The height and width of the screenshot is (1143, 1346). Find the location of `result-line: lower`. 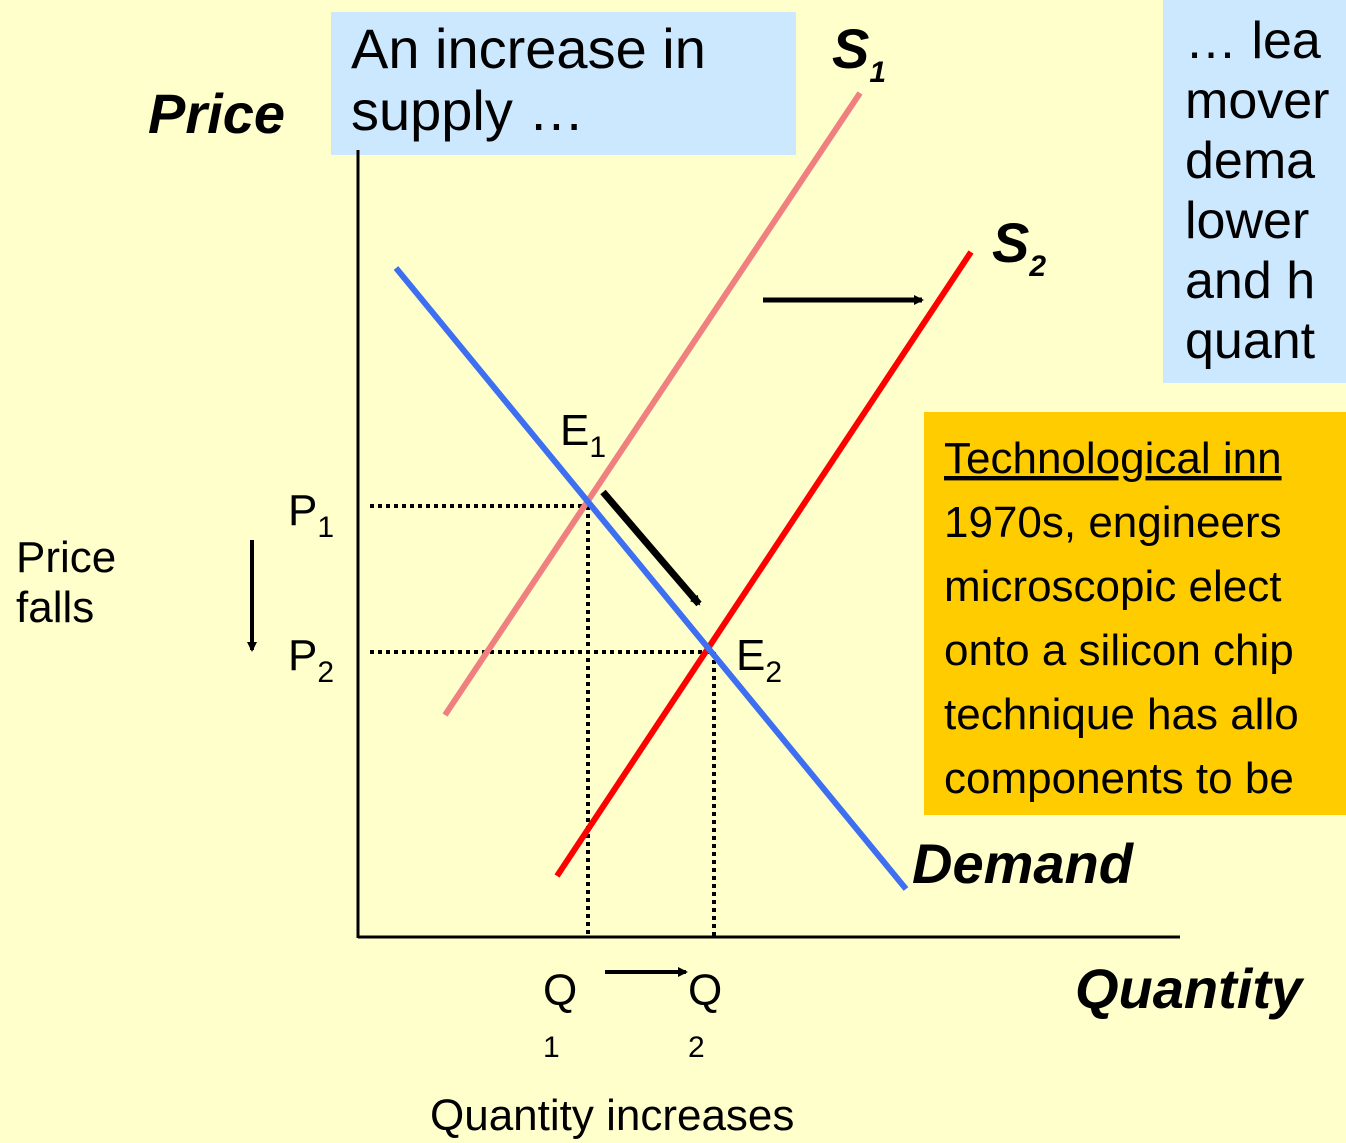

result-line: lower is located at coordinates (1247, 221).